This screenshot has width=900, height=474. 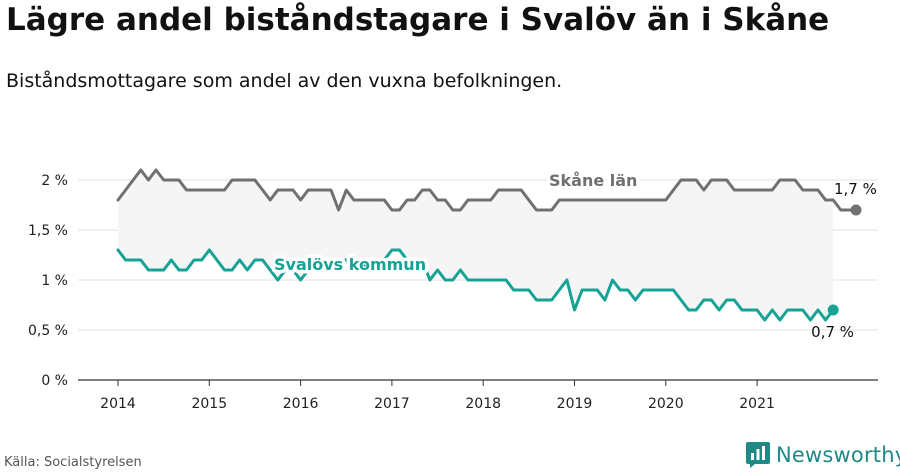 I want to click on newsworthy-logo-icon, so click(x=758, y=455).